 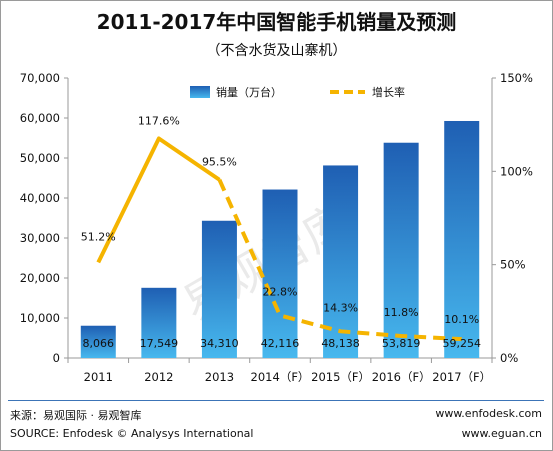 I want to click on y-right-tick-label: 150%, so click(x=516, y=78).